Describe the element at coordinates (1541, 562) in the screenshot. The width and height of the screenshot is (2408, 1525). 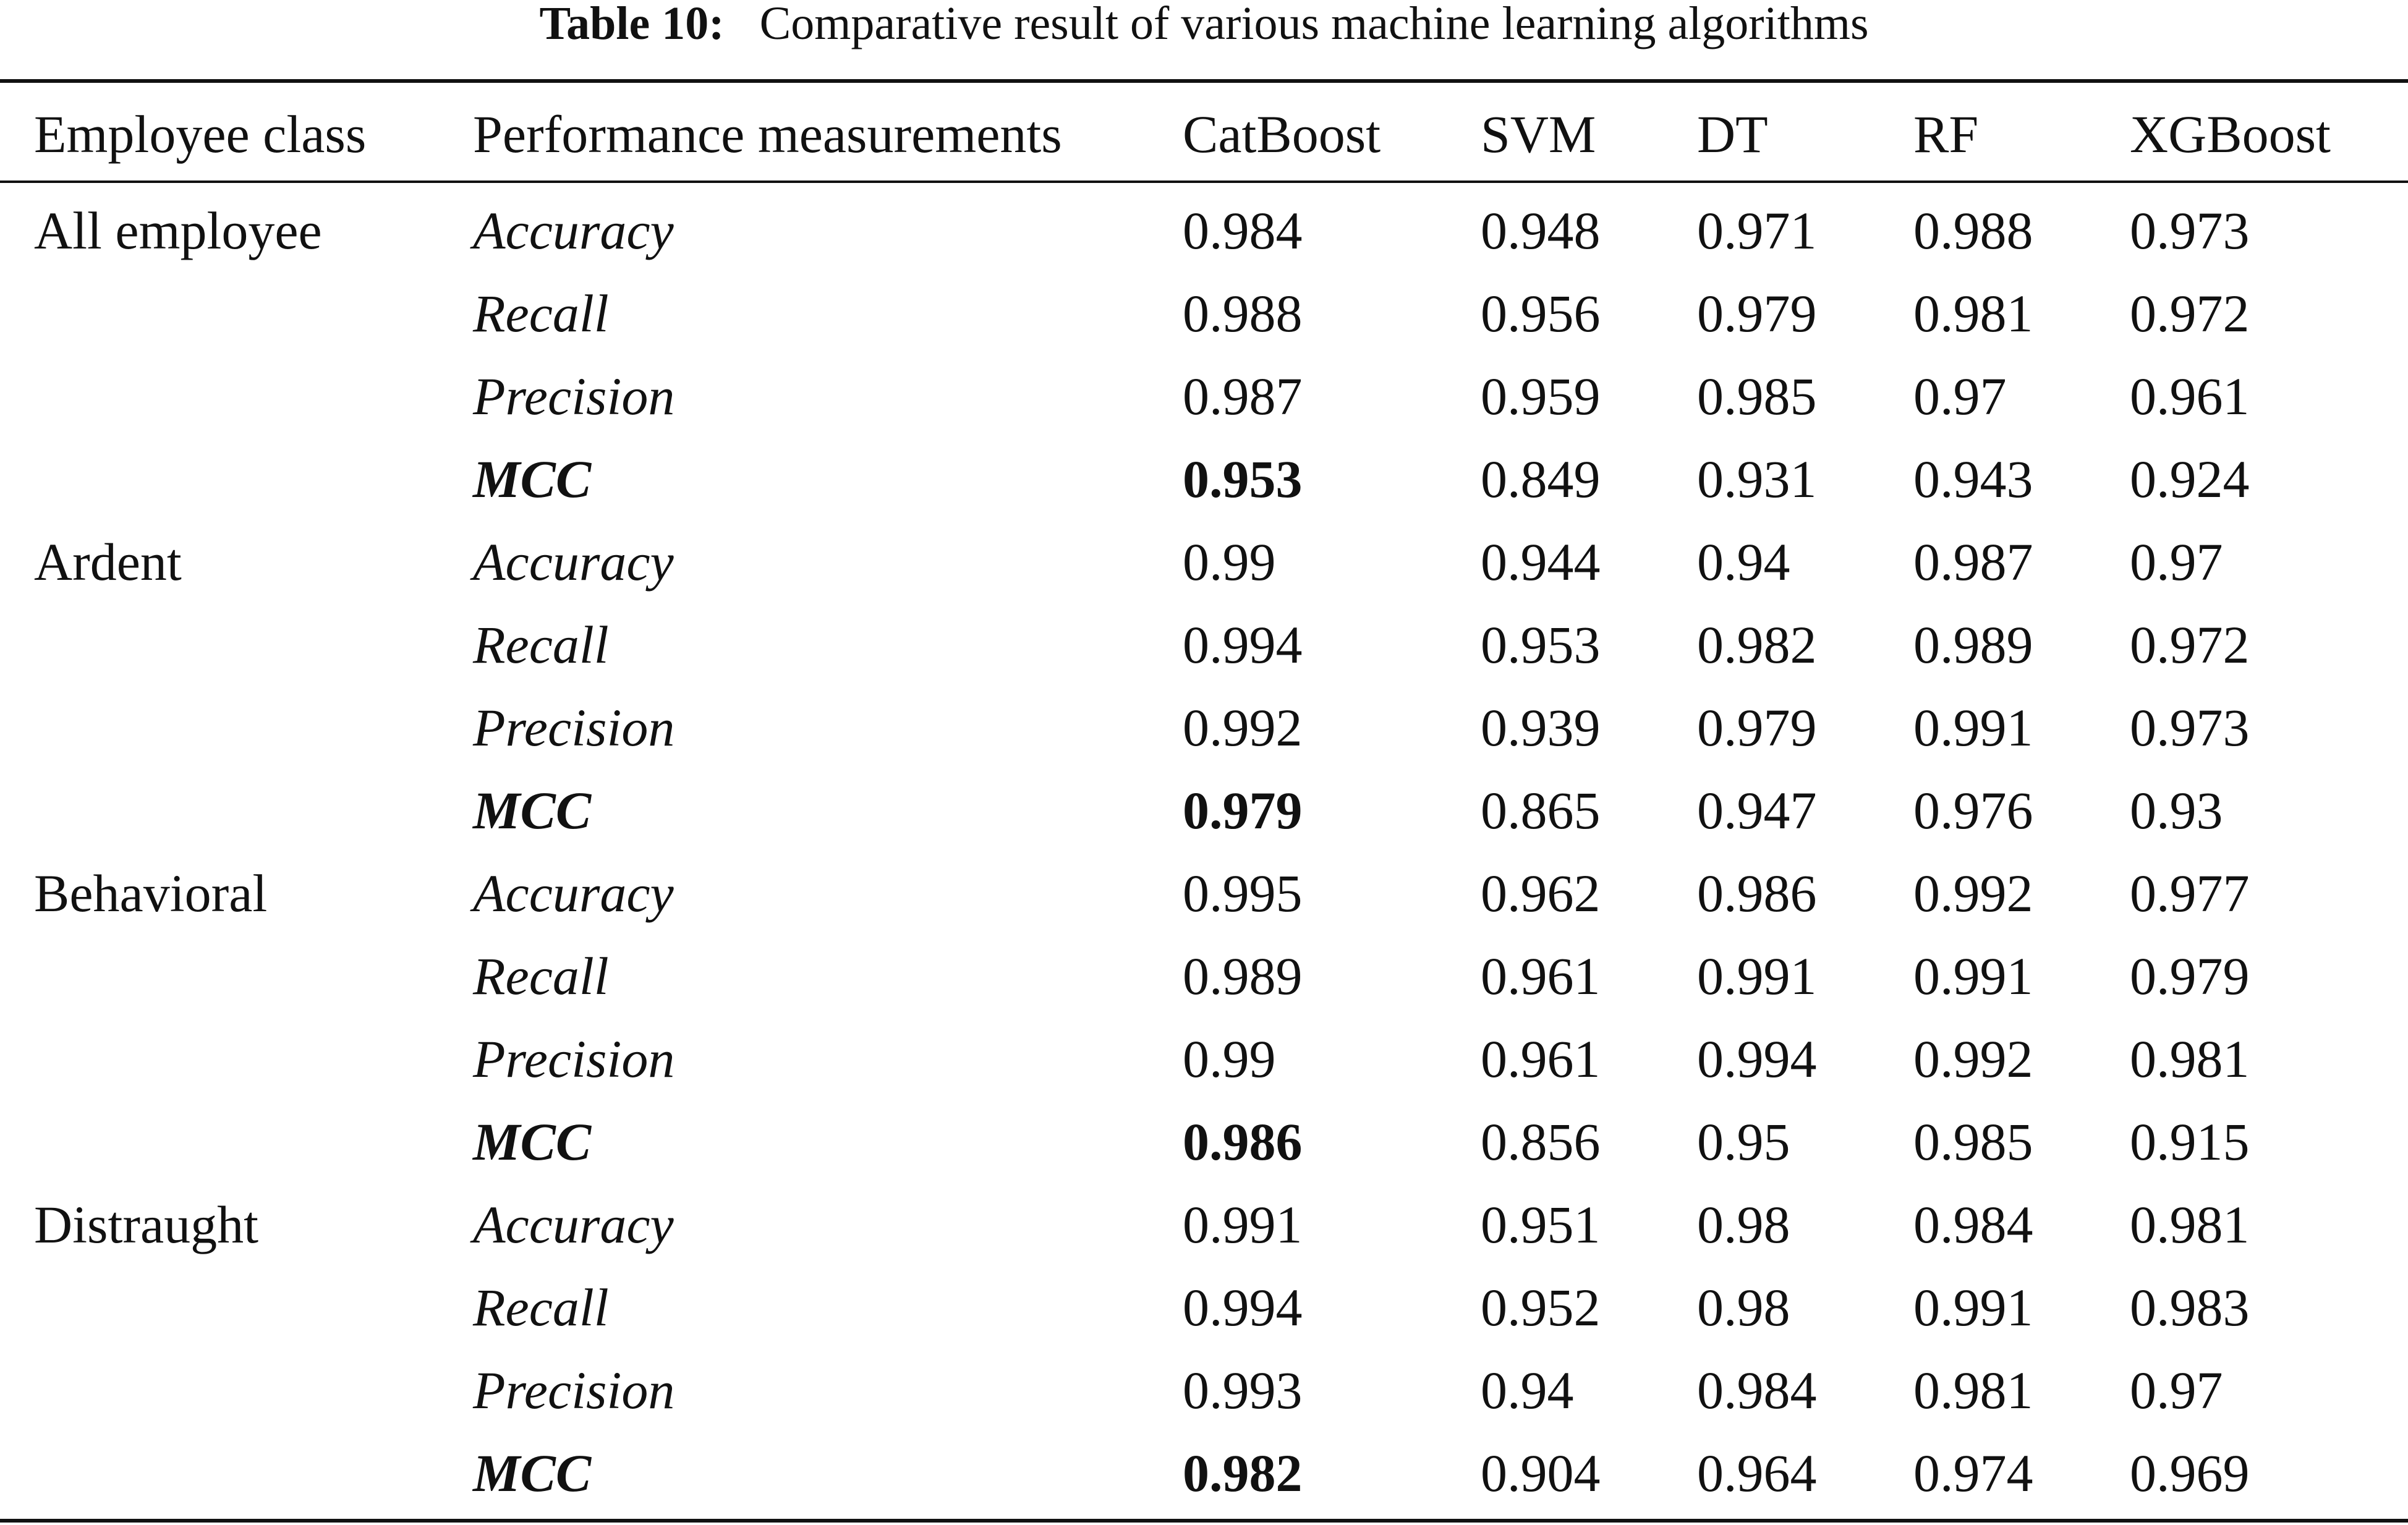
I see `value-cell: 0.944` at that location.